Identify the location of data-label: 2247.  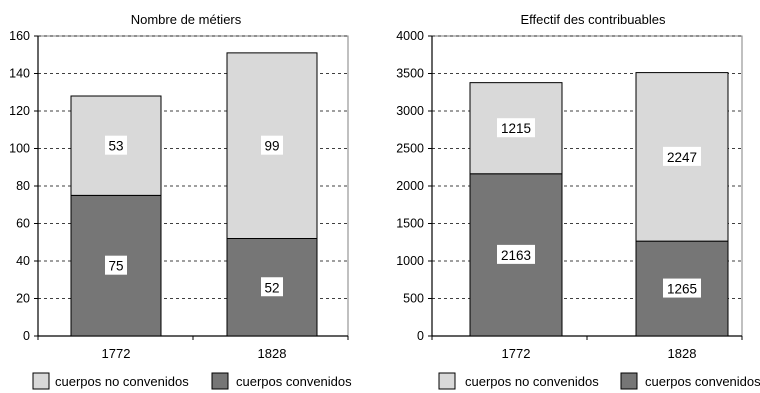
(682, 157).